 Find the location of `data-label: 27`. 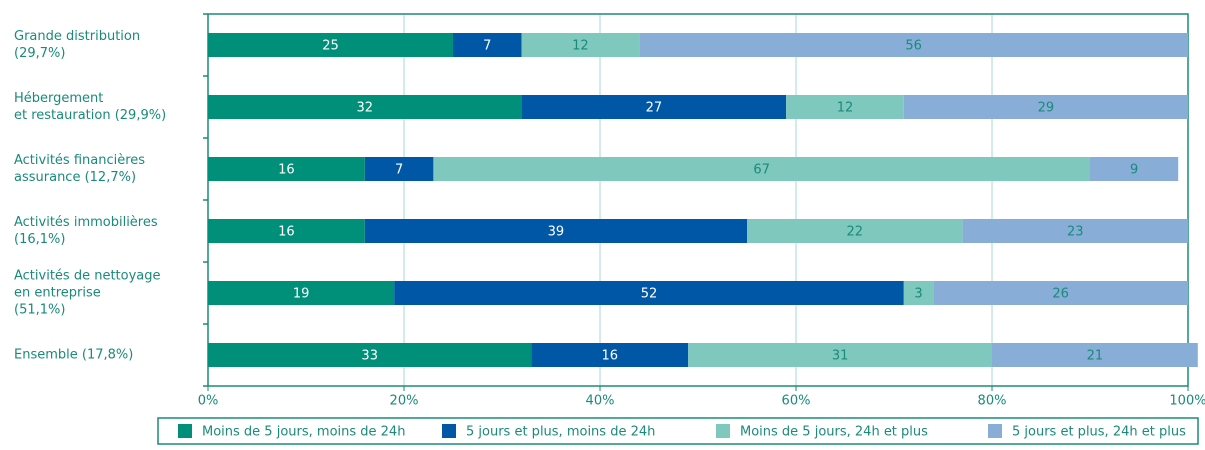

data-label: 27 is located at coordinates (654, 108).